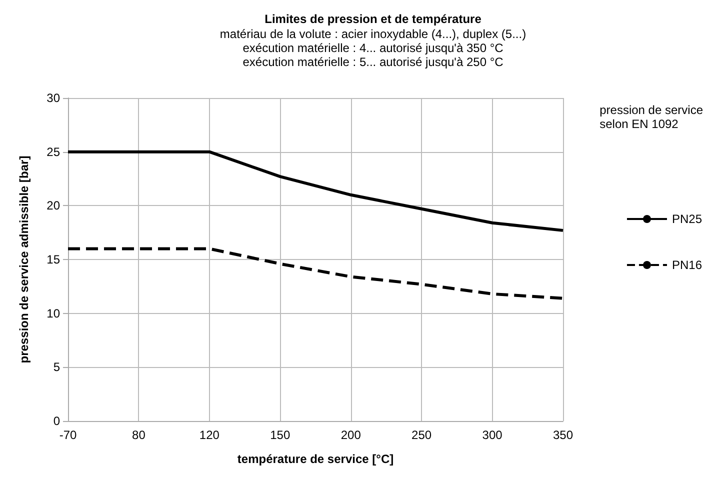 This screenshot has width=721, height=484. What do you see at coordinates (563, 435) in the screenshot?
I see `x-tick-label: 350` at bounding box center [563, 435].